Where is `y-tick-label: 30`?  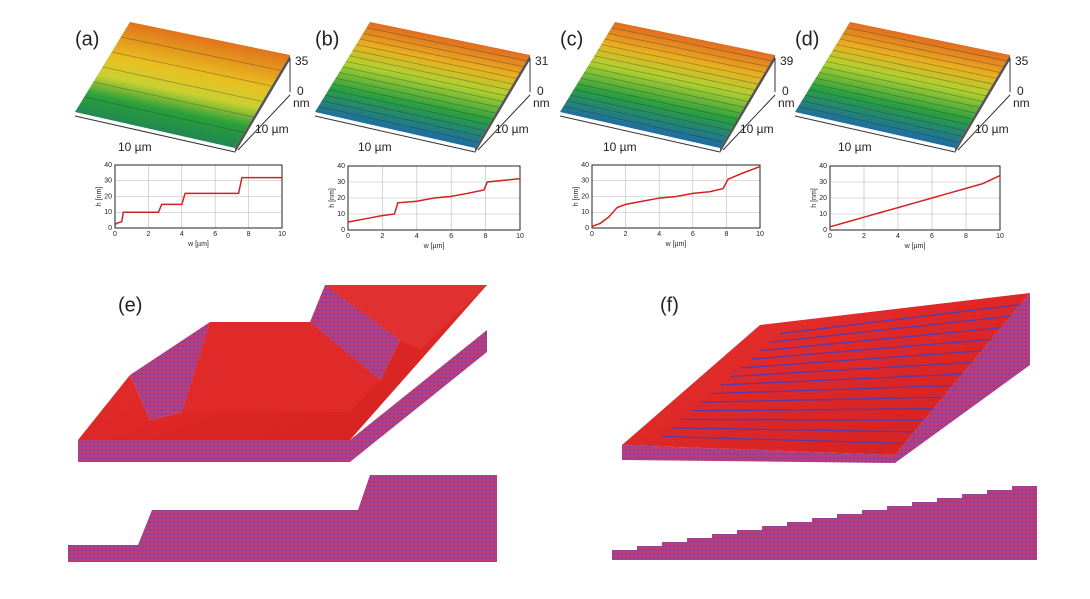 y-tick-label: 30 is located at coordinates (108, 181).